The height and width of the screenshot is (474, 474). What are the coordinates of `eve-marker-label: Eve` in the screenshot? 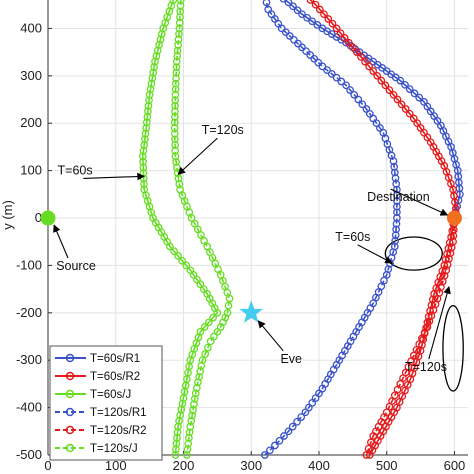 It's located at (279, 343).